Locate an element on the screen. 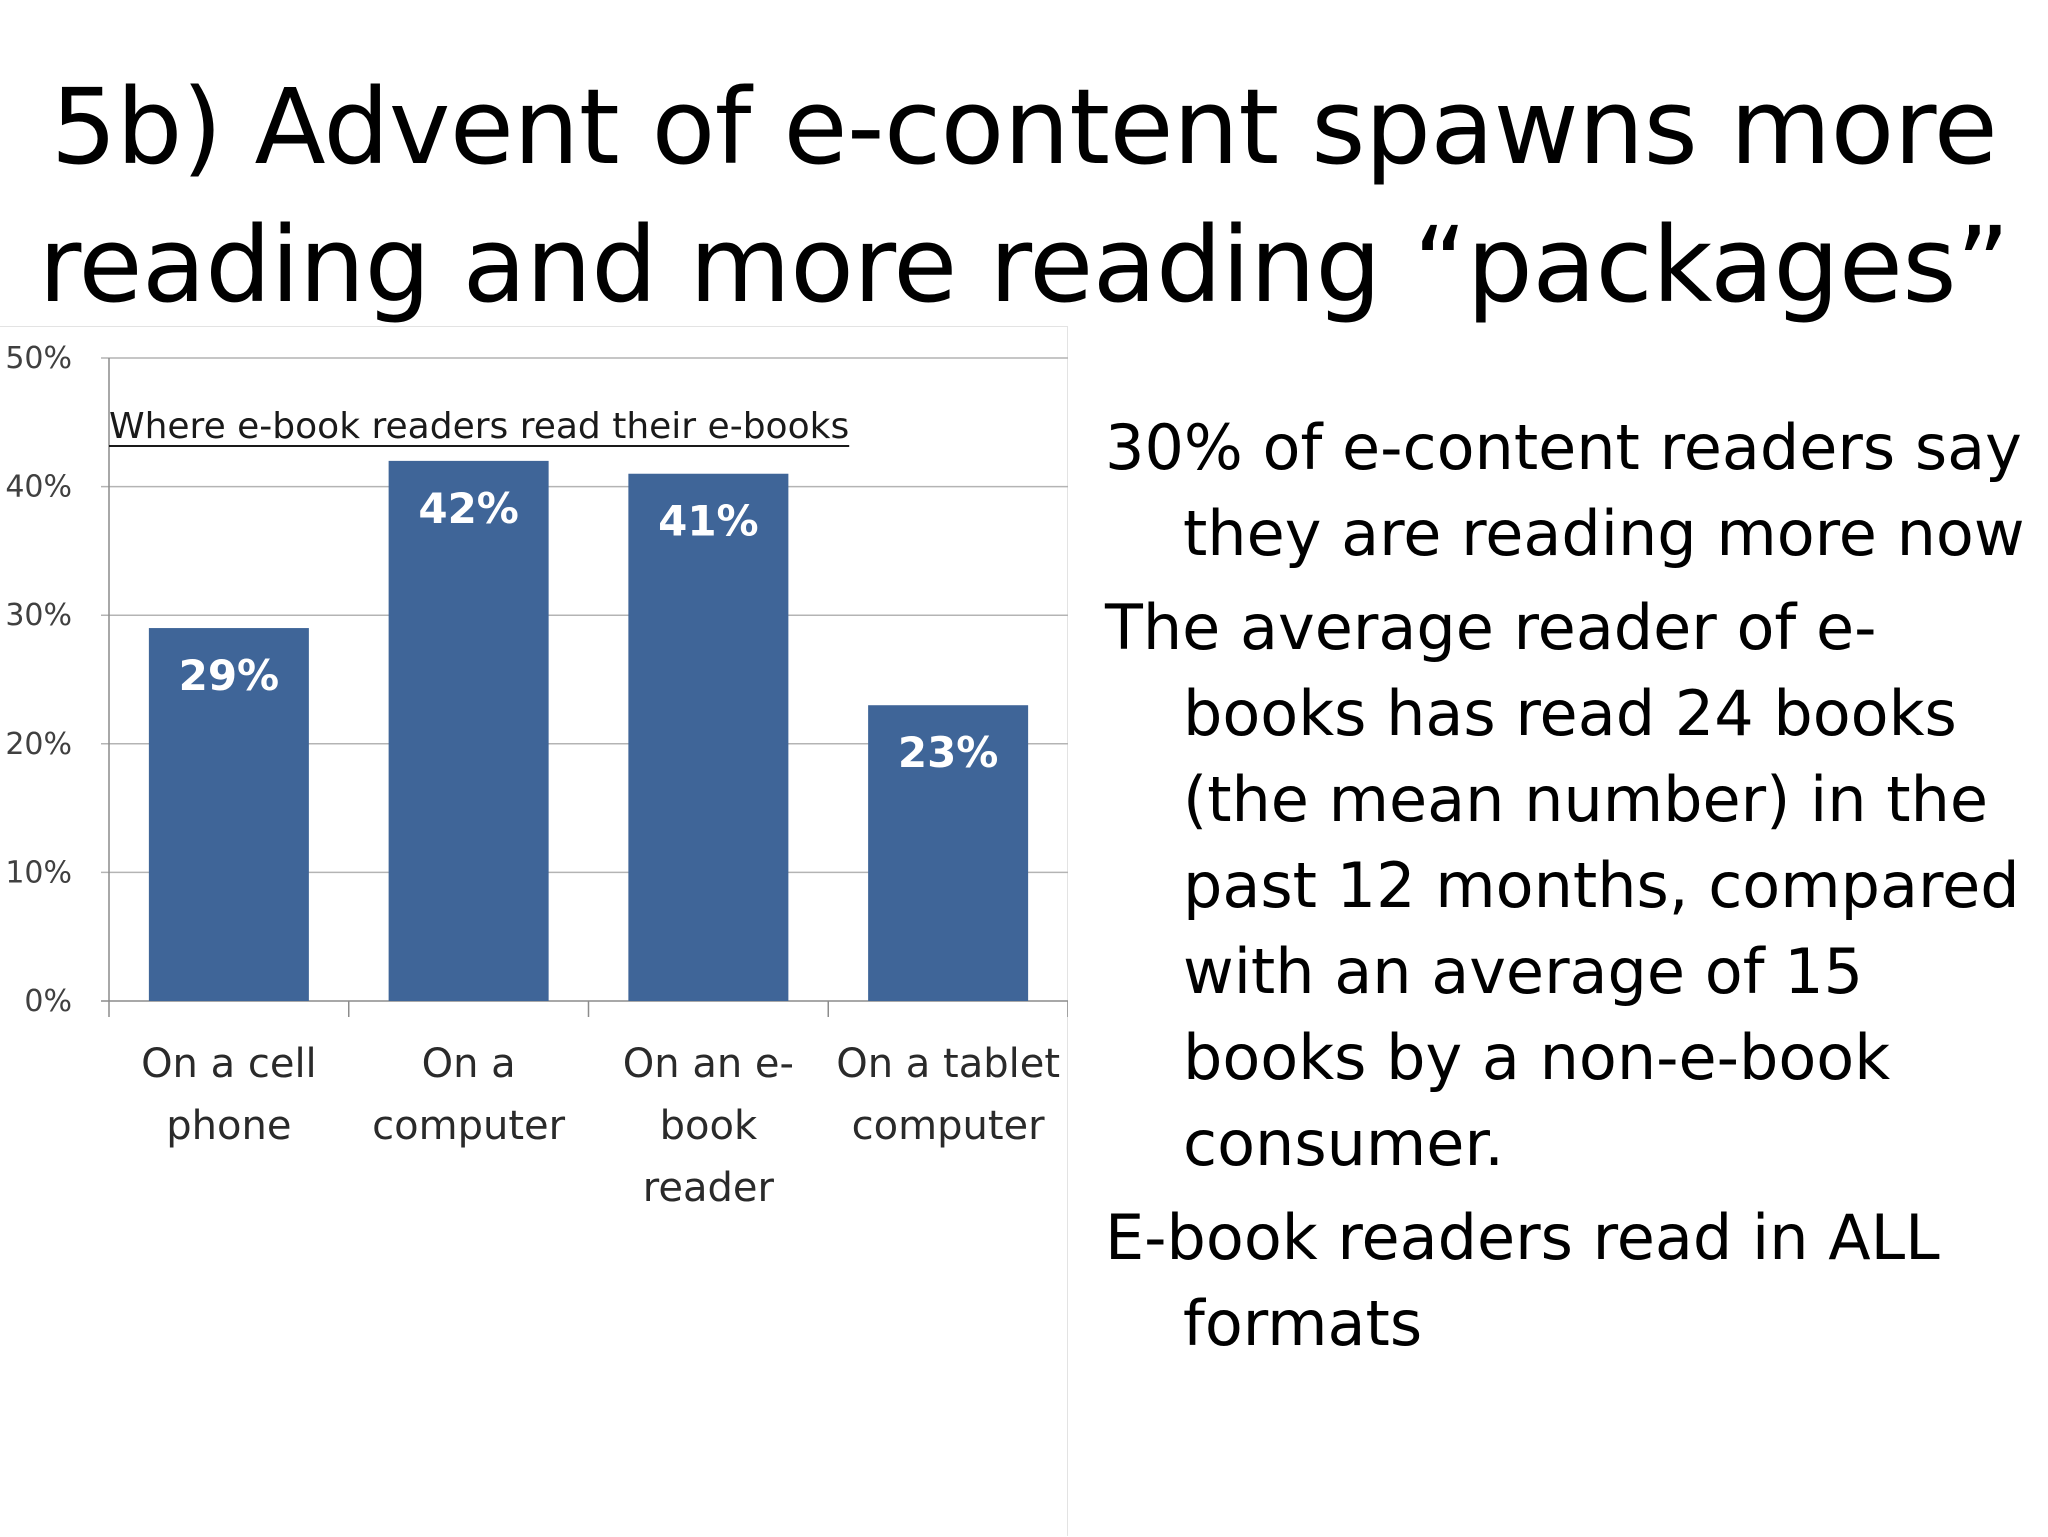  y-tick-label: 20% is located at coordinates (38, 744).